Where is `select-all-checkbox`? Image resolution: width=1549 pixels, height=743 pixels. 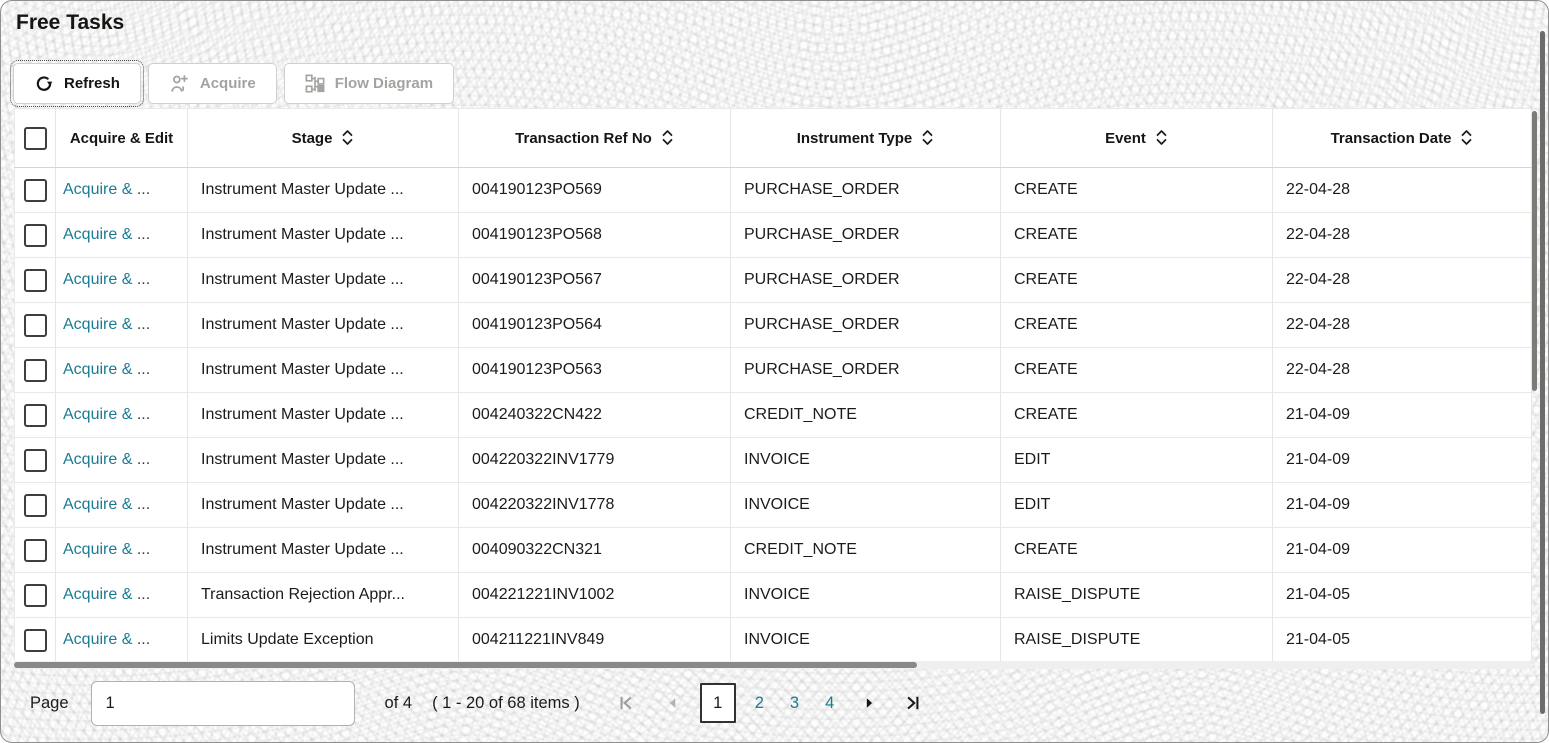
select-all-checkbox is located at coordinates (35, 138).